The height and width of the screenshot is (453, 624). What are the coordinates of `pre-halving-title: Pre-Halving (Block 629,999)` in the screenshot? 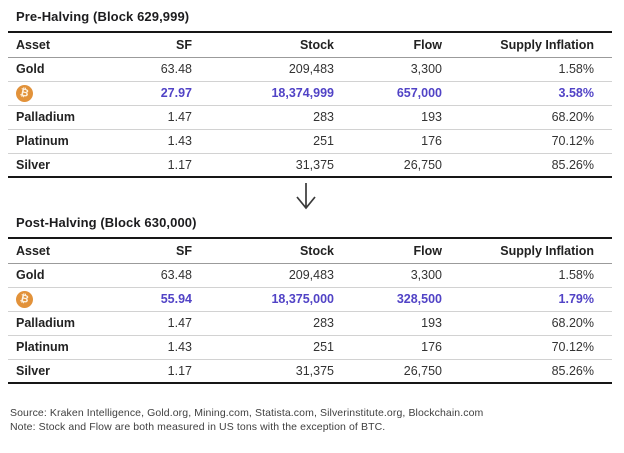 It's located at (103, 16).